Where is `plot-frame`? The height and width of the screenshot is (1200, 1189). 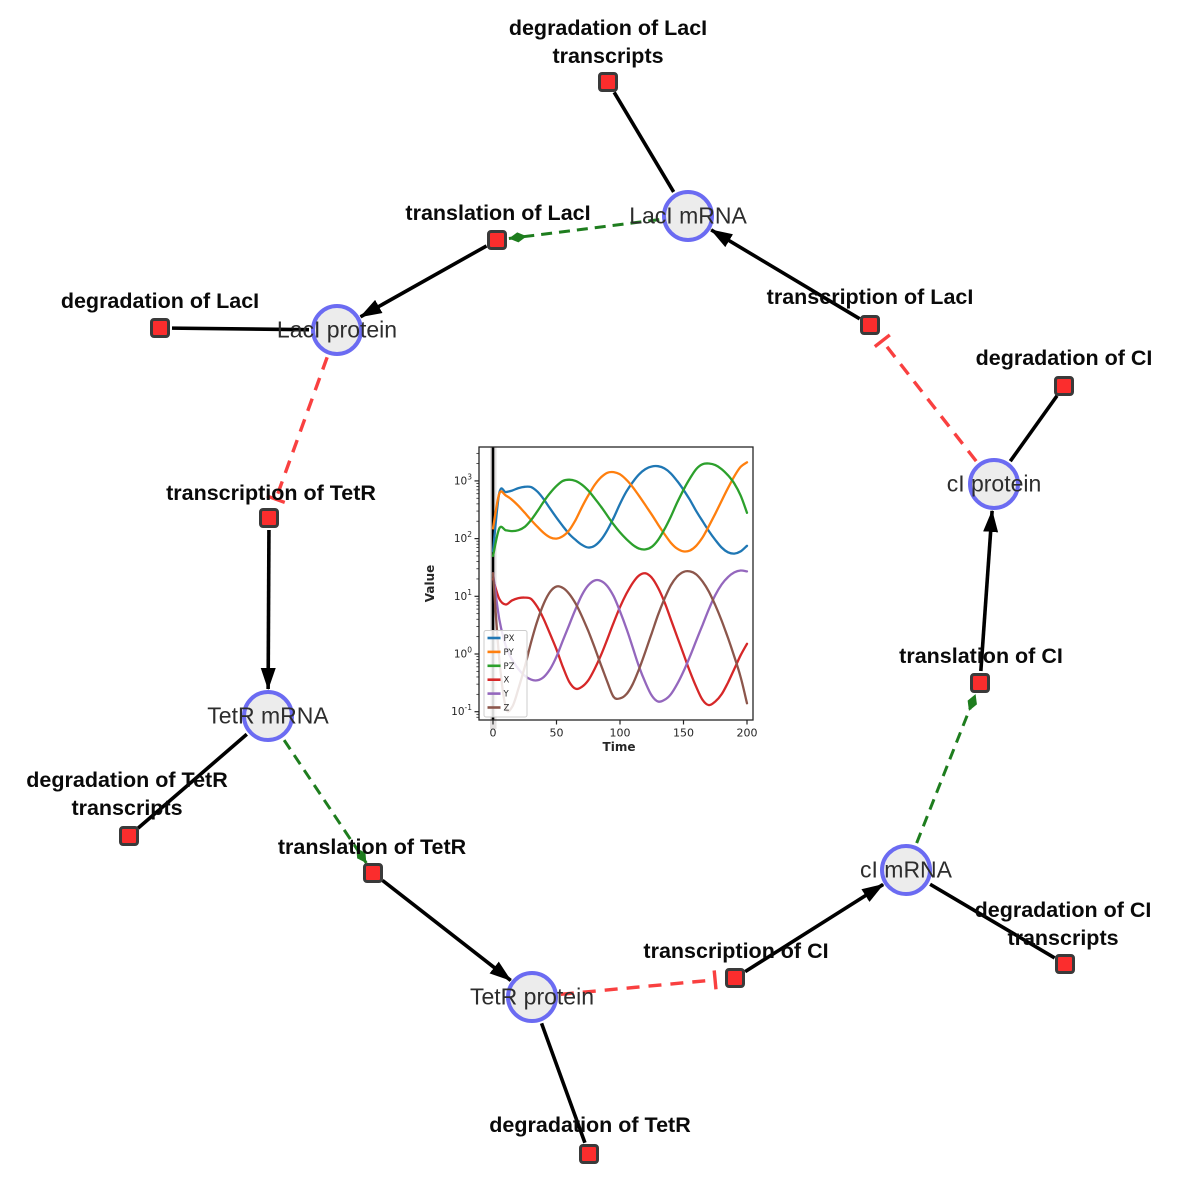 plot-frame is located at coordinates (616, 583).